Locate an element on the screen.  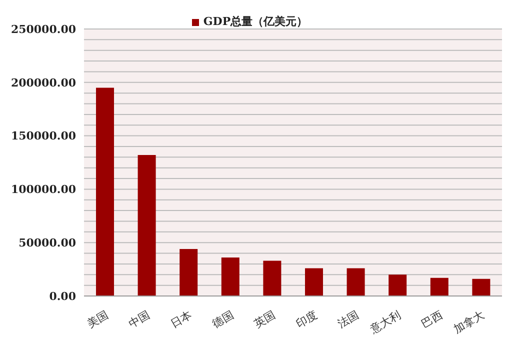
legend-label: GDP总量（亿美元） is located at coordinates (255, 21).